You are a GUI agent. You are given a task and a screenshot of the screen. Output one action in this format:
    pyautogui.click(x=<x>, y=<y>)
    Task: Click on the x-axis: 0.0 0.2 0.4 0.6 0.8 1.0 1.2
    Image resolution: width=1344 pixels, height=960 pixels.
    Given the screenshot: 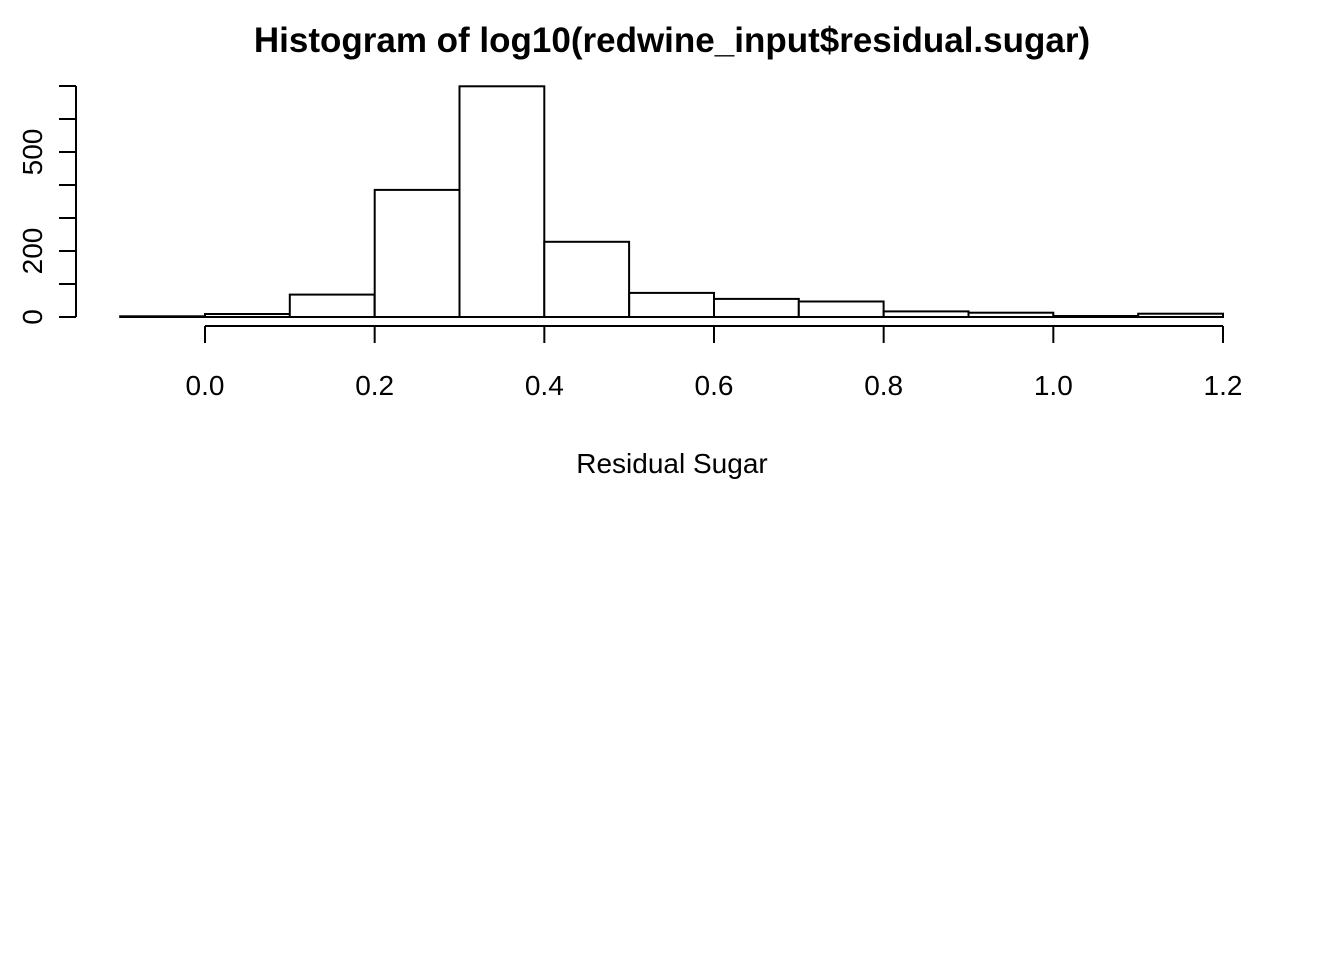 What is the action you would take?
    pyautogui.click(x=714, y=363)
    